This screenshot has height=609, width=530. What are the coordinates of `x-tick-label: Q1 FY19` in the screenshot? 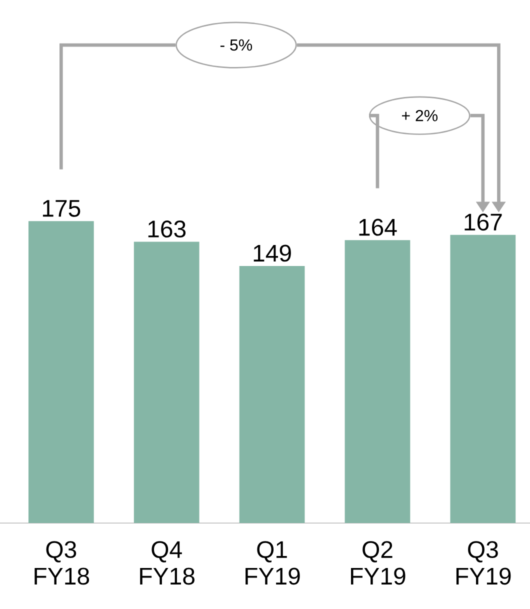 It's located at (272, 563).